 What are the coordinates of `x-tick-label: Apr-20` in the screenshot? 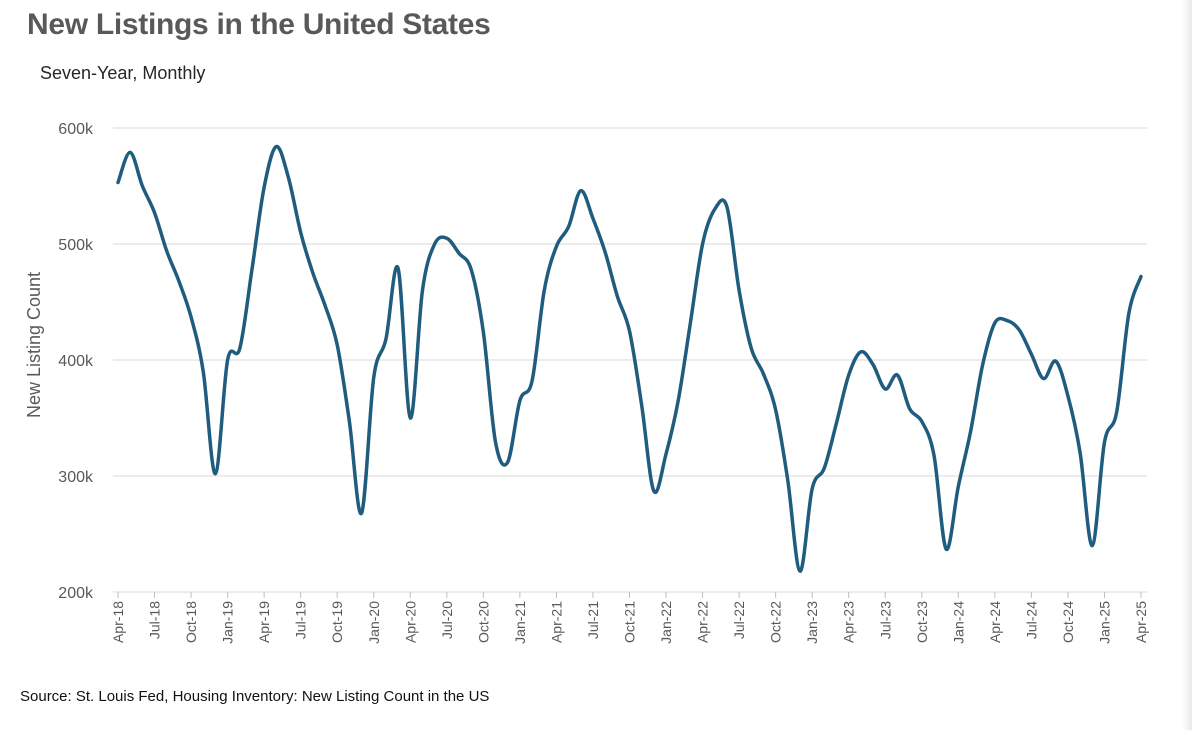 It's located at (410, 622).